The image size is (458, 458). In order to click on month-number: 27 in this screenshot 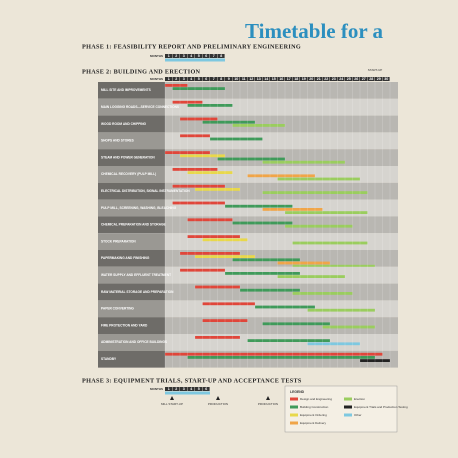, I will do `click(364, 79)`.